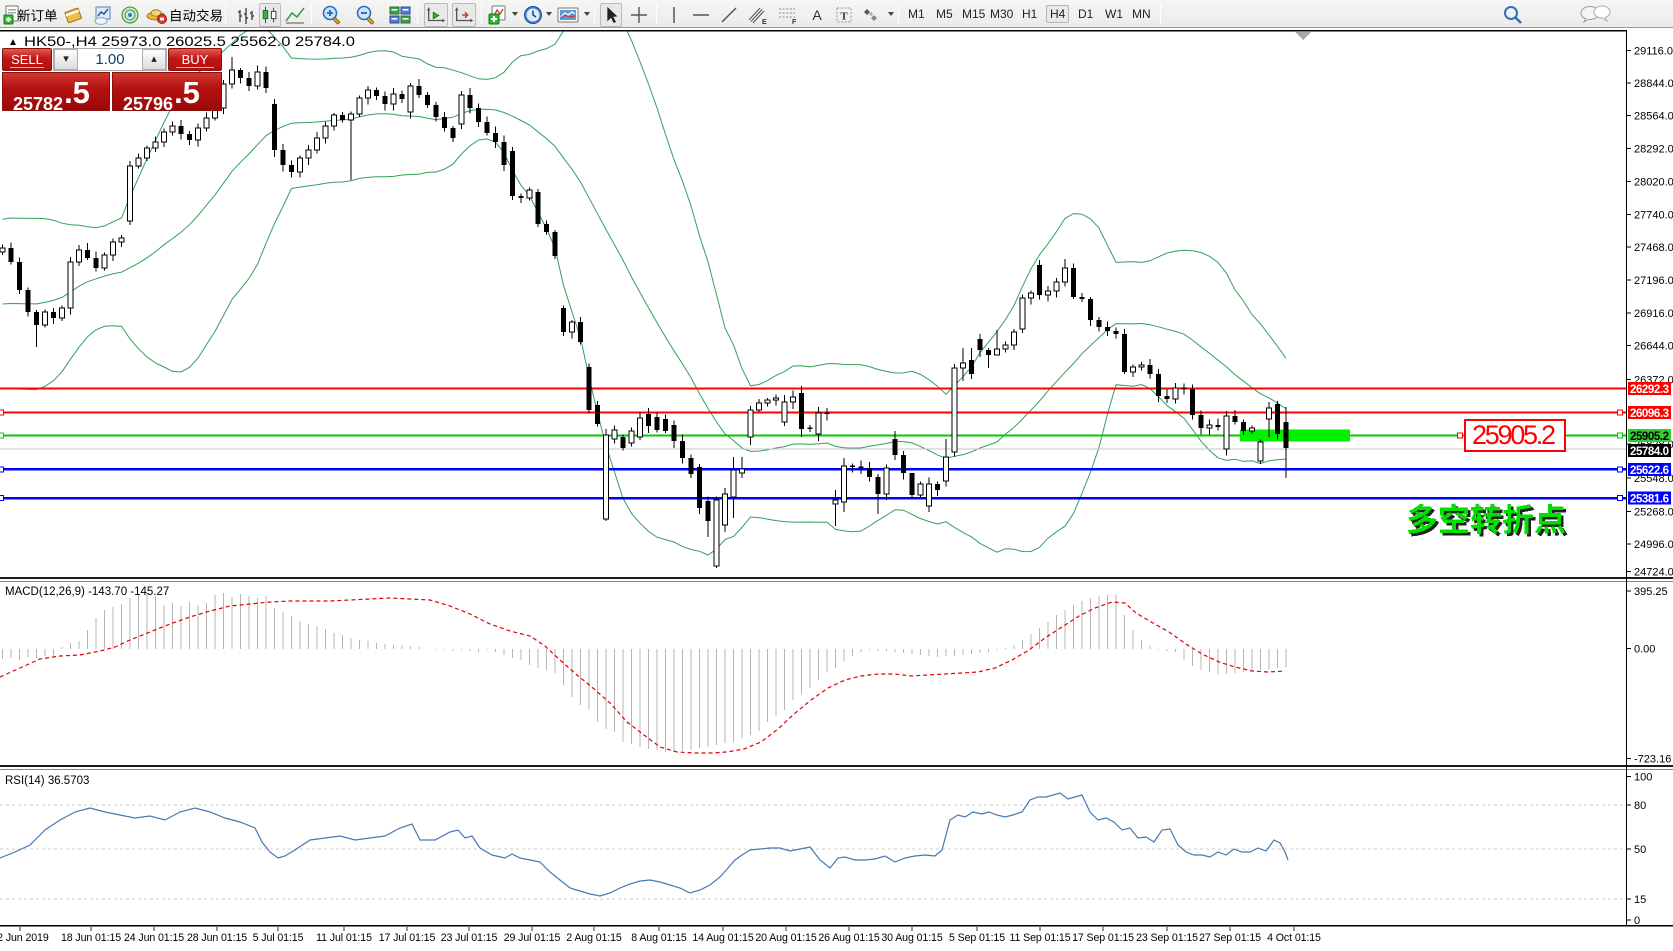 This screenshot has height=951, width=1673. I want to click on svg-text: 15, so click(1640, 900).